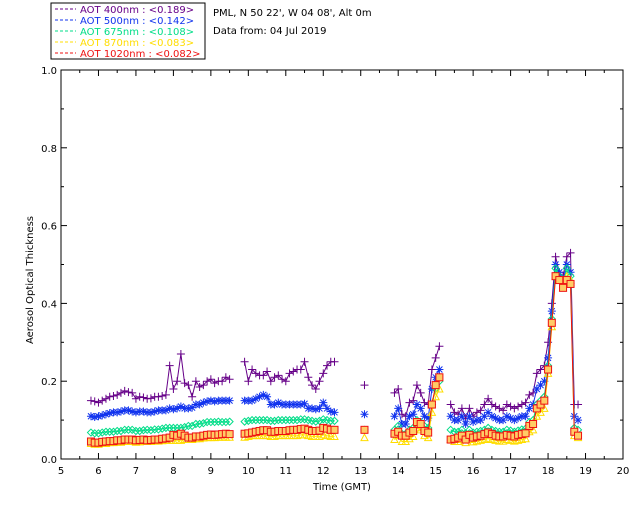 This screenshot has height=512, width=640. I want to click on x-tick-label: 9, so click(211, 471).